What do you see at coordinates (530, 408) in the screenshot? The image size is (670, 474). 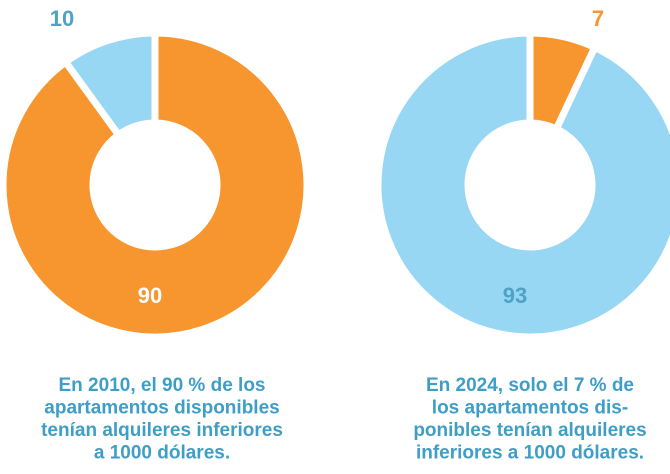 I see `caption-line: los apartamentos dis-` at bounding box center [530, 408].